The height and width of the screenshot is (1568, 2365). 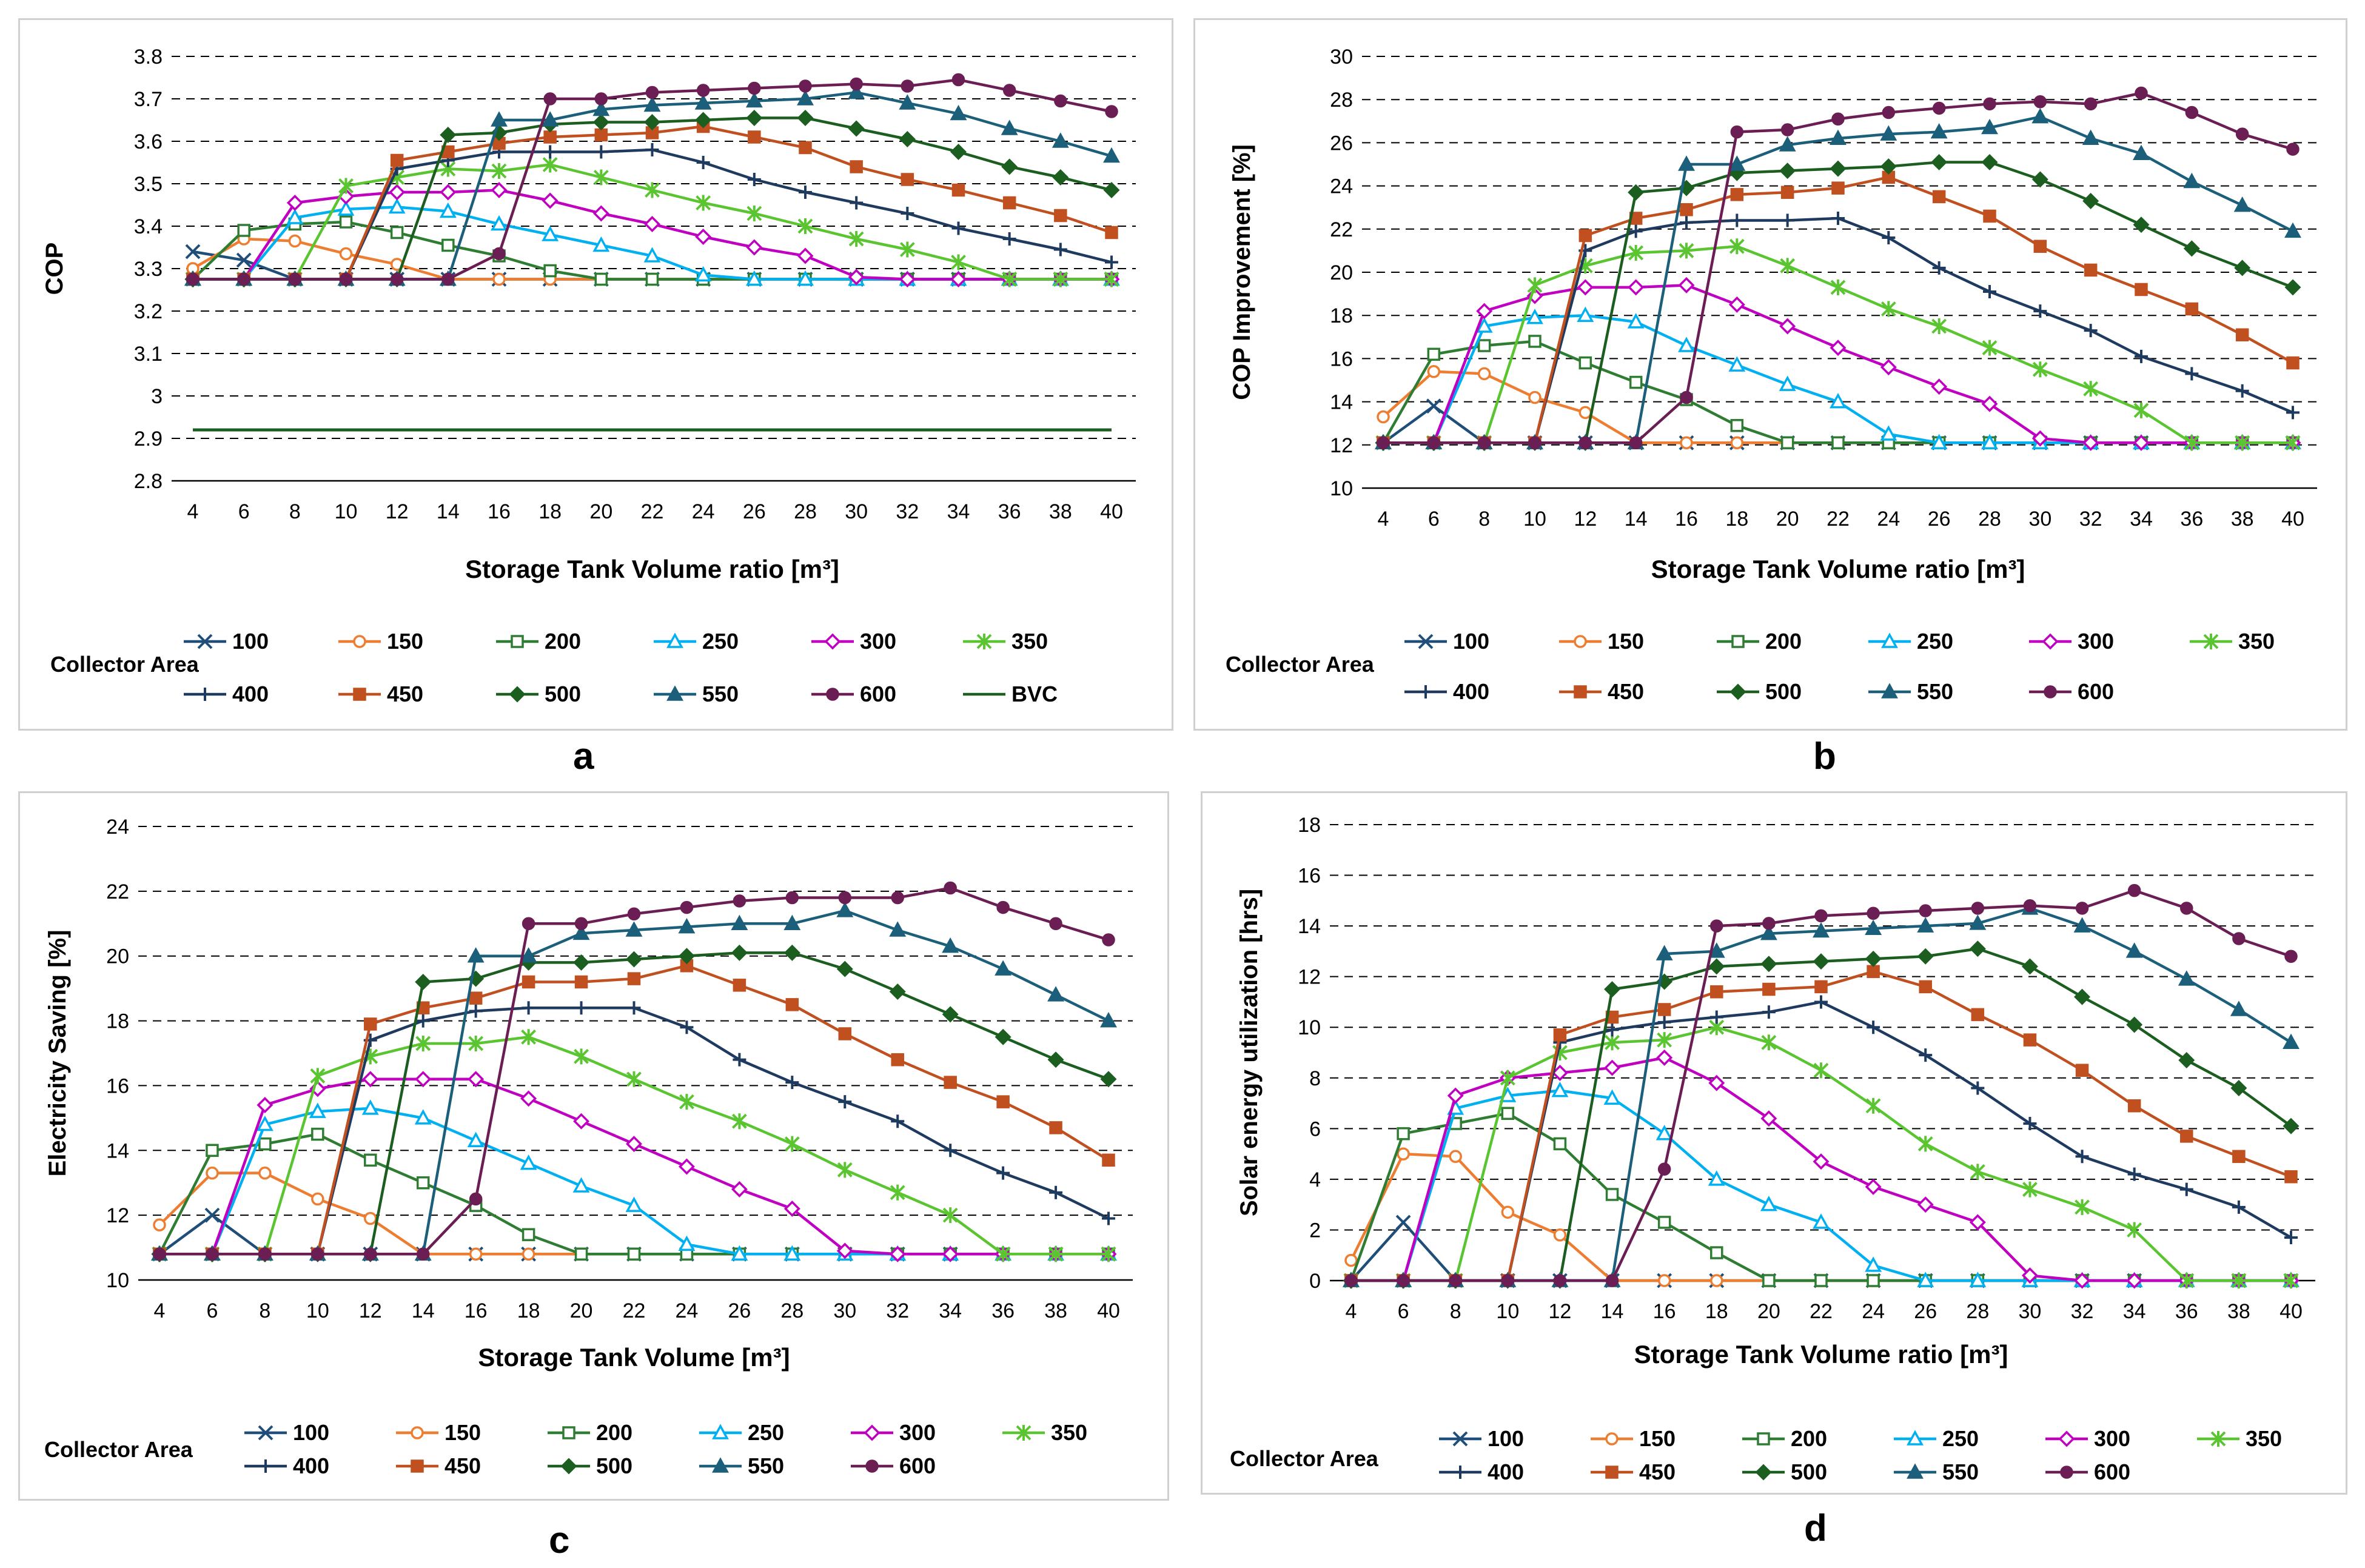 I want to click on y-tick-label: 16, so click(x=117, y=1086).